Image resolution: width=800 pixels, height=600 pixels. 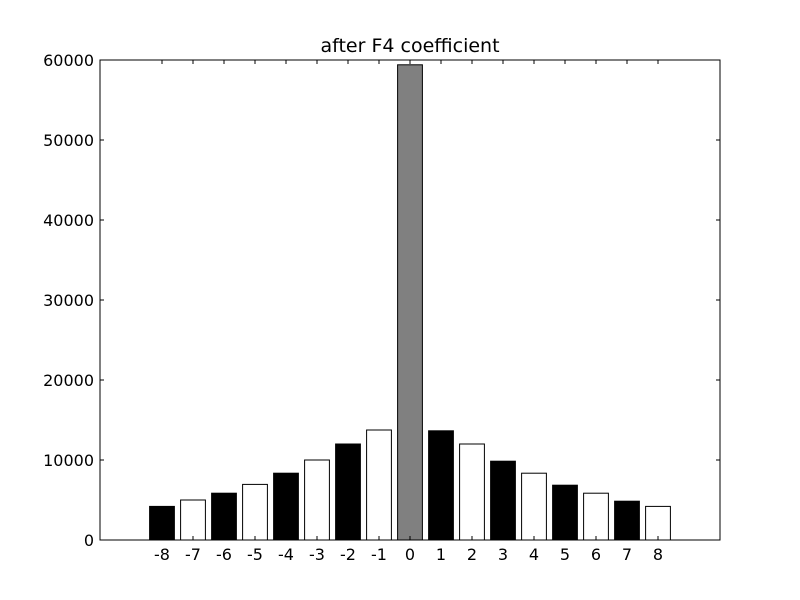 I want to click on x-tick-label: -2, so click(x=348, y=554).